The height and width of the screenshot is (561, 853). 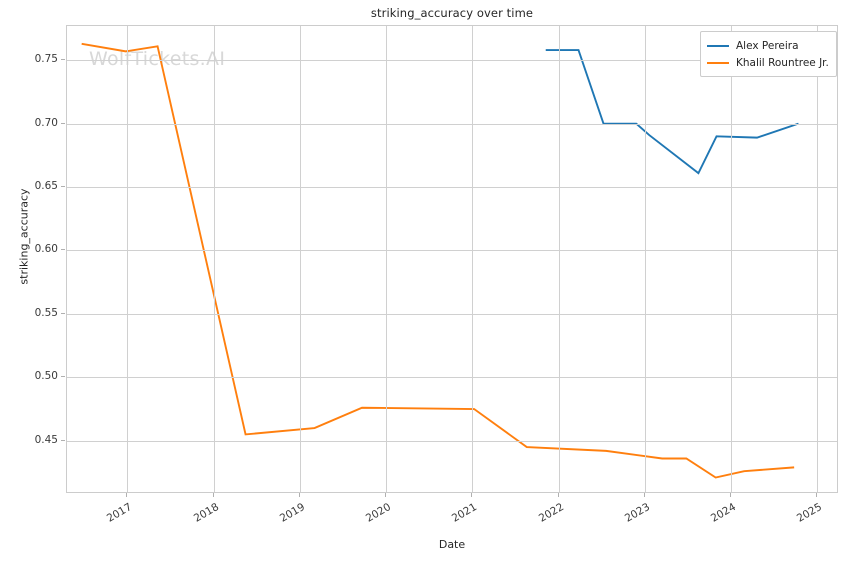 What do you see at coordinates (46, 439) in the screenshot?
I see `y-tick-label: 0.45` at bounding box center [46, 439].